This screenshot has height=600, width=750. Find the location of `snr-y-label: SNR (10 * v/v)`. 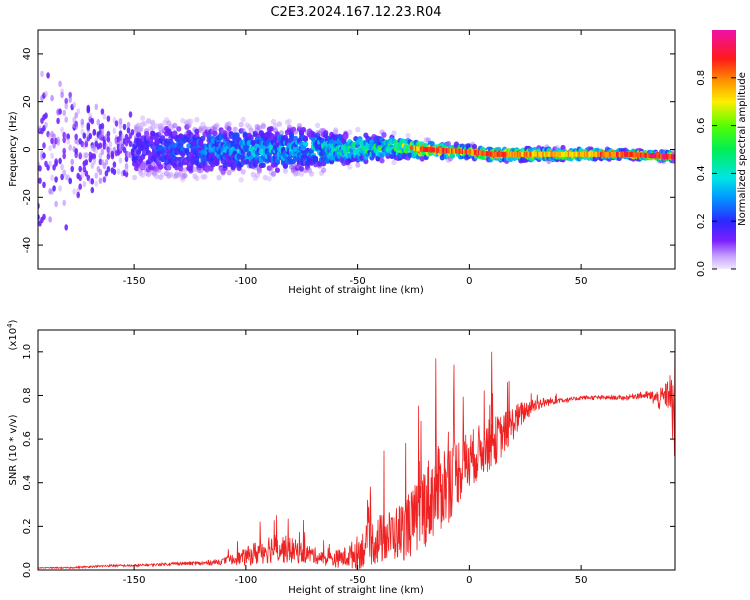

snr-y-label: SNR (10 * v/v) is located at coordinates (13, 449).